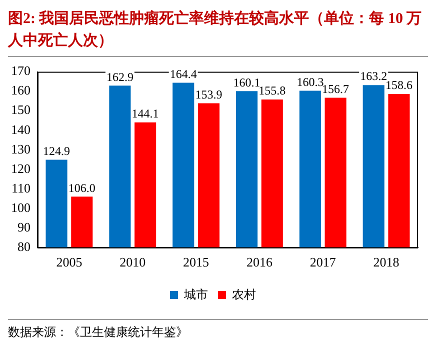 Image resolution: width=436 pixels, height=358 pixels. Describe the element at coordinates (20, 188) in the screenshot. I see `y-tick-label: 110` at that location.